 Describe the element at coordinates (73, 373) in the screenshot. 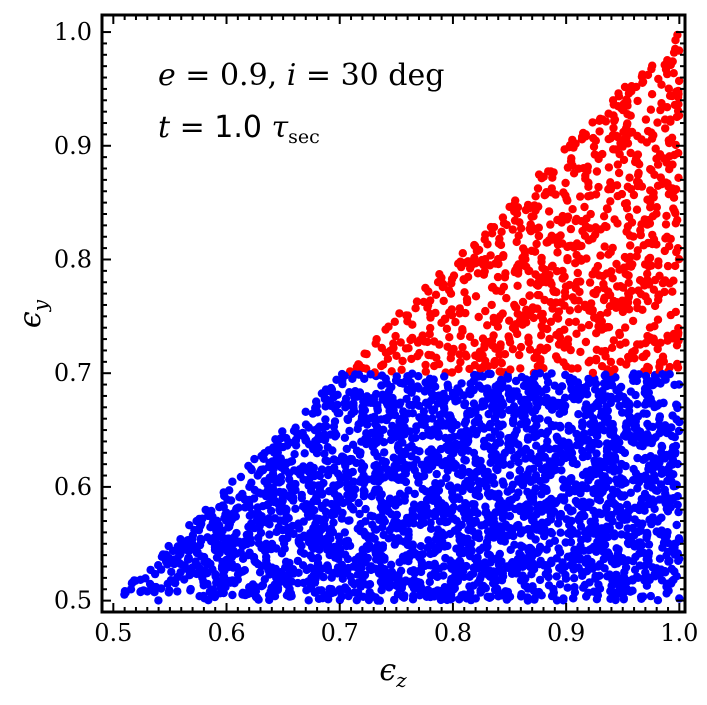

I see `y-tick-label: 0.7` at that location.